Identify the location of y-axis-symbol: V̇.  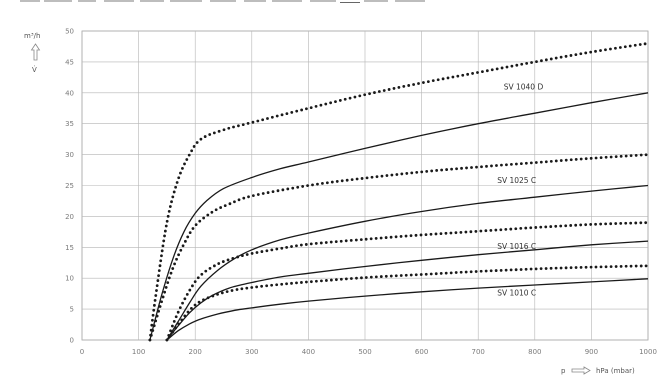
(34, 70).